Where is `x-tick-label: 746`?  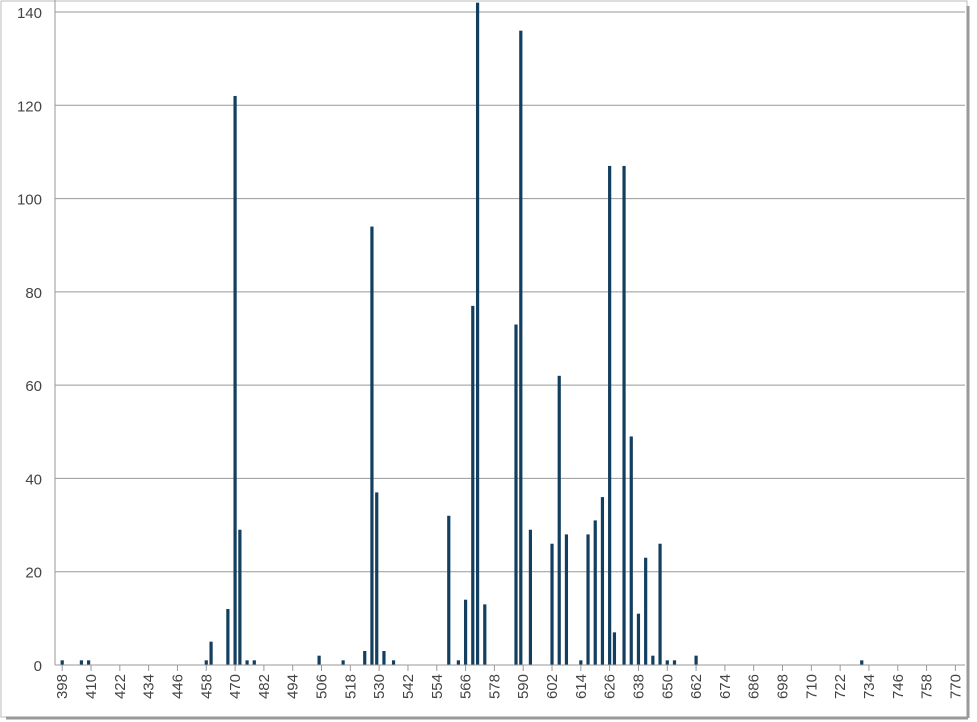 x-tick-label: 746 is located at coordinates (898, 686).